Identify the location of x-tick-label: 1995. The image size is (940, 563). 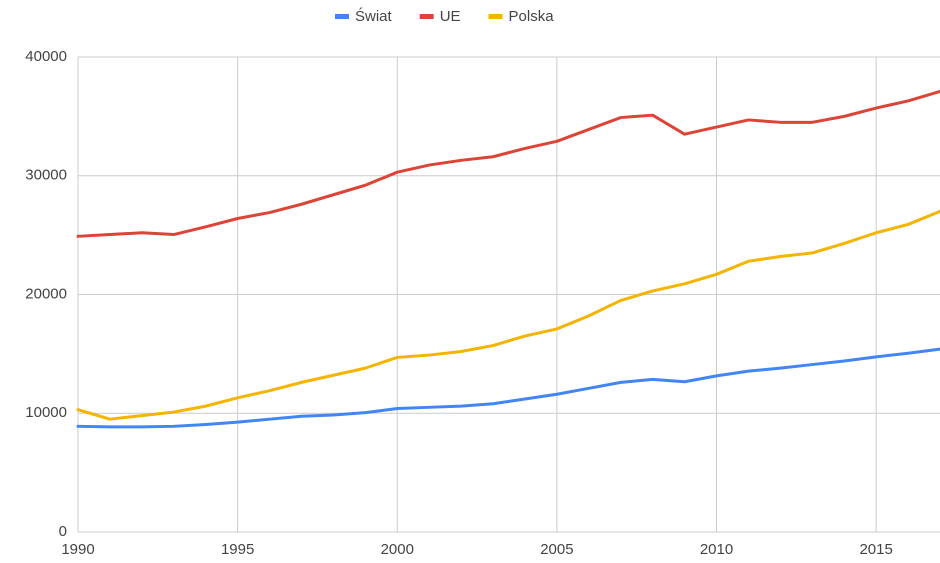
(237, 549).